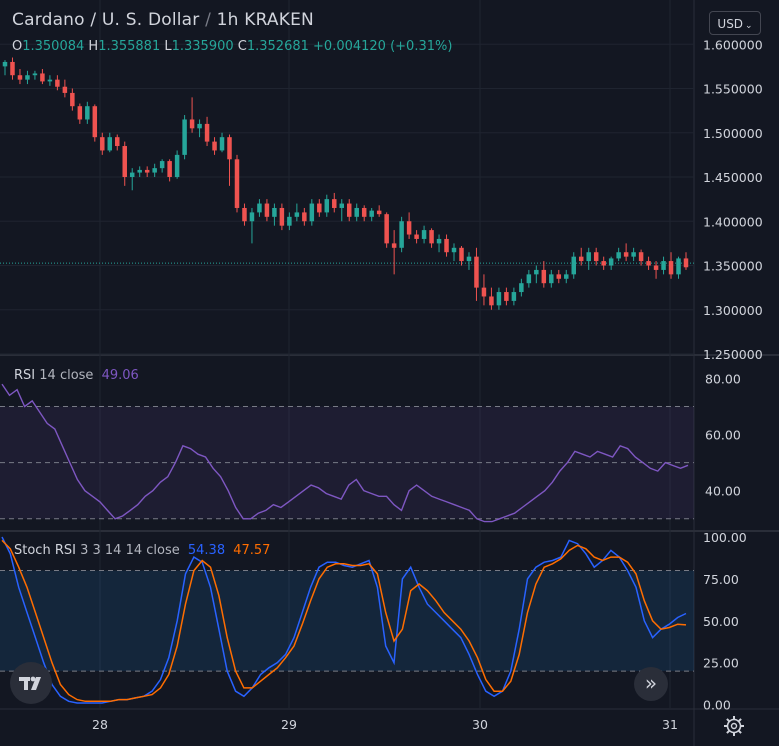 The width and height of the screenshot is (779, 746). I want to click on interval: 1h, so click(227, 20).